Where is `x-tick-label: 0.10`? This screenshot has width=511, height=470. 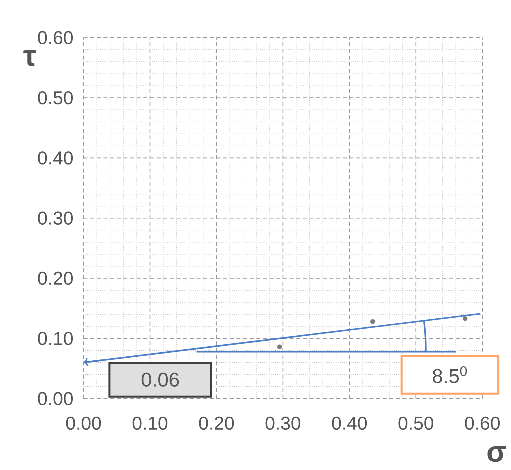
x-tick-label: 0.10 is located at coordinates (150, 423).